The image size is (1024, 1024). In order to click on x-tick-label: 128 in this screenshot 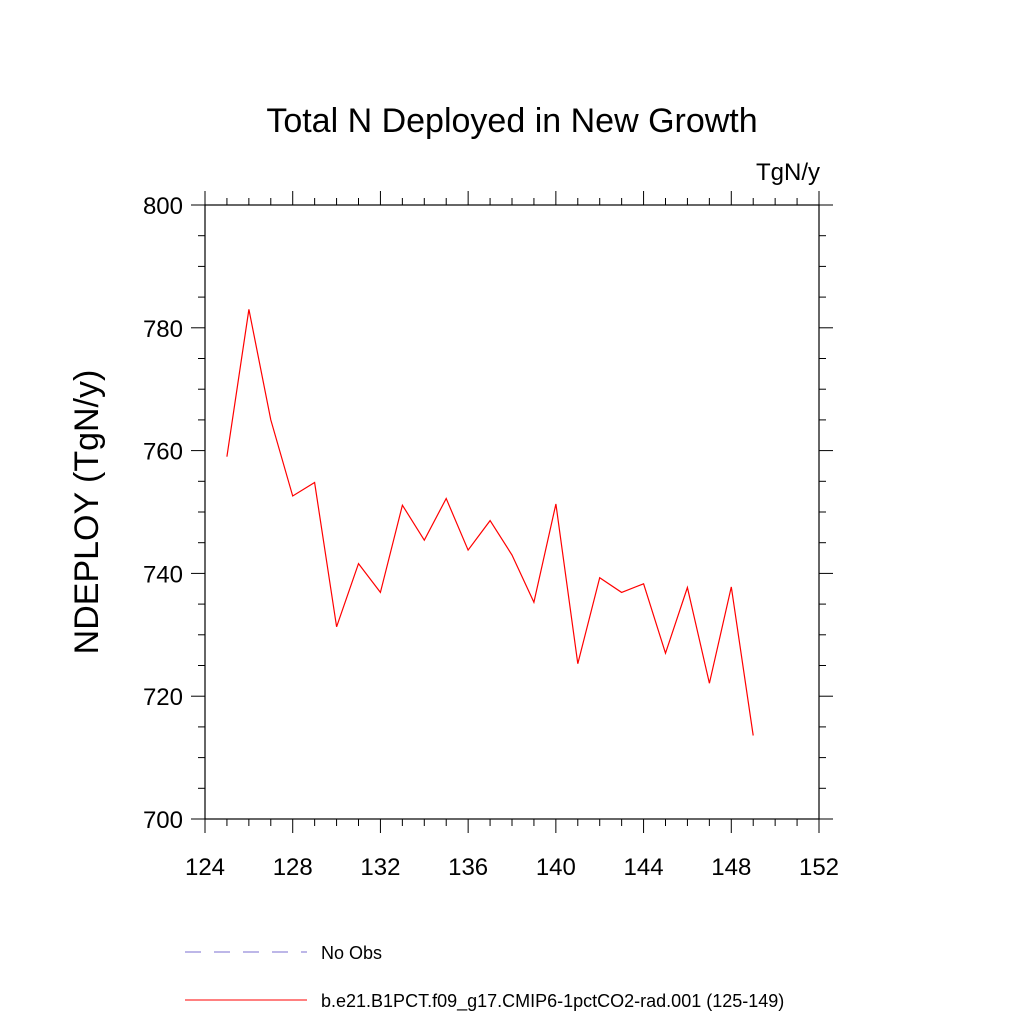, I will do `click(293, 867)`.